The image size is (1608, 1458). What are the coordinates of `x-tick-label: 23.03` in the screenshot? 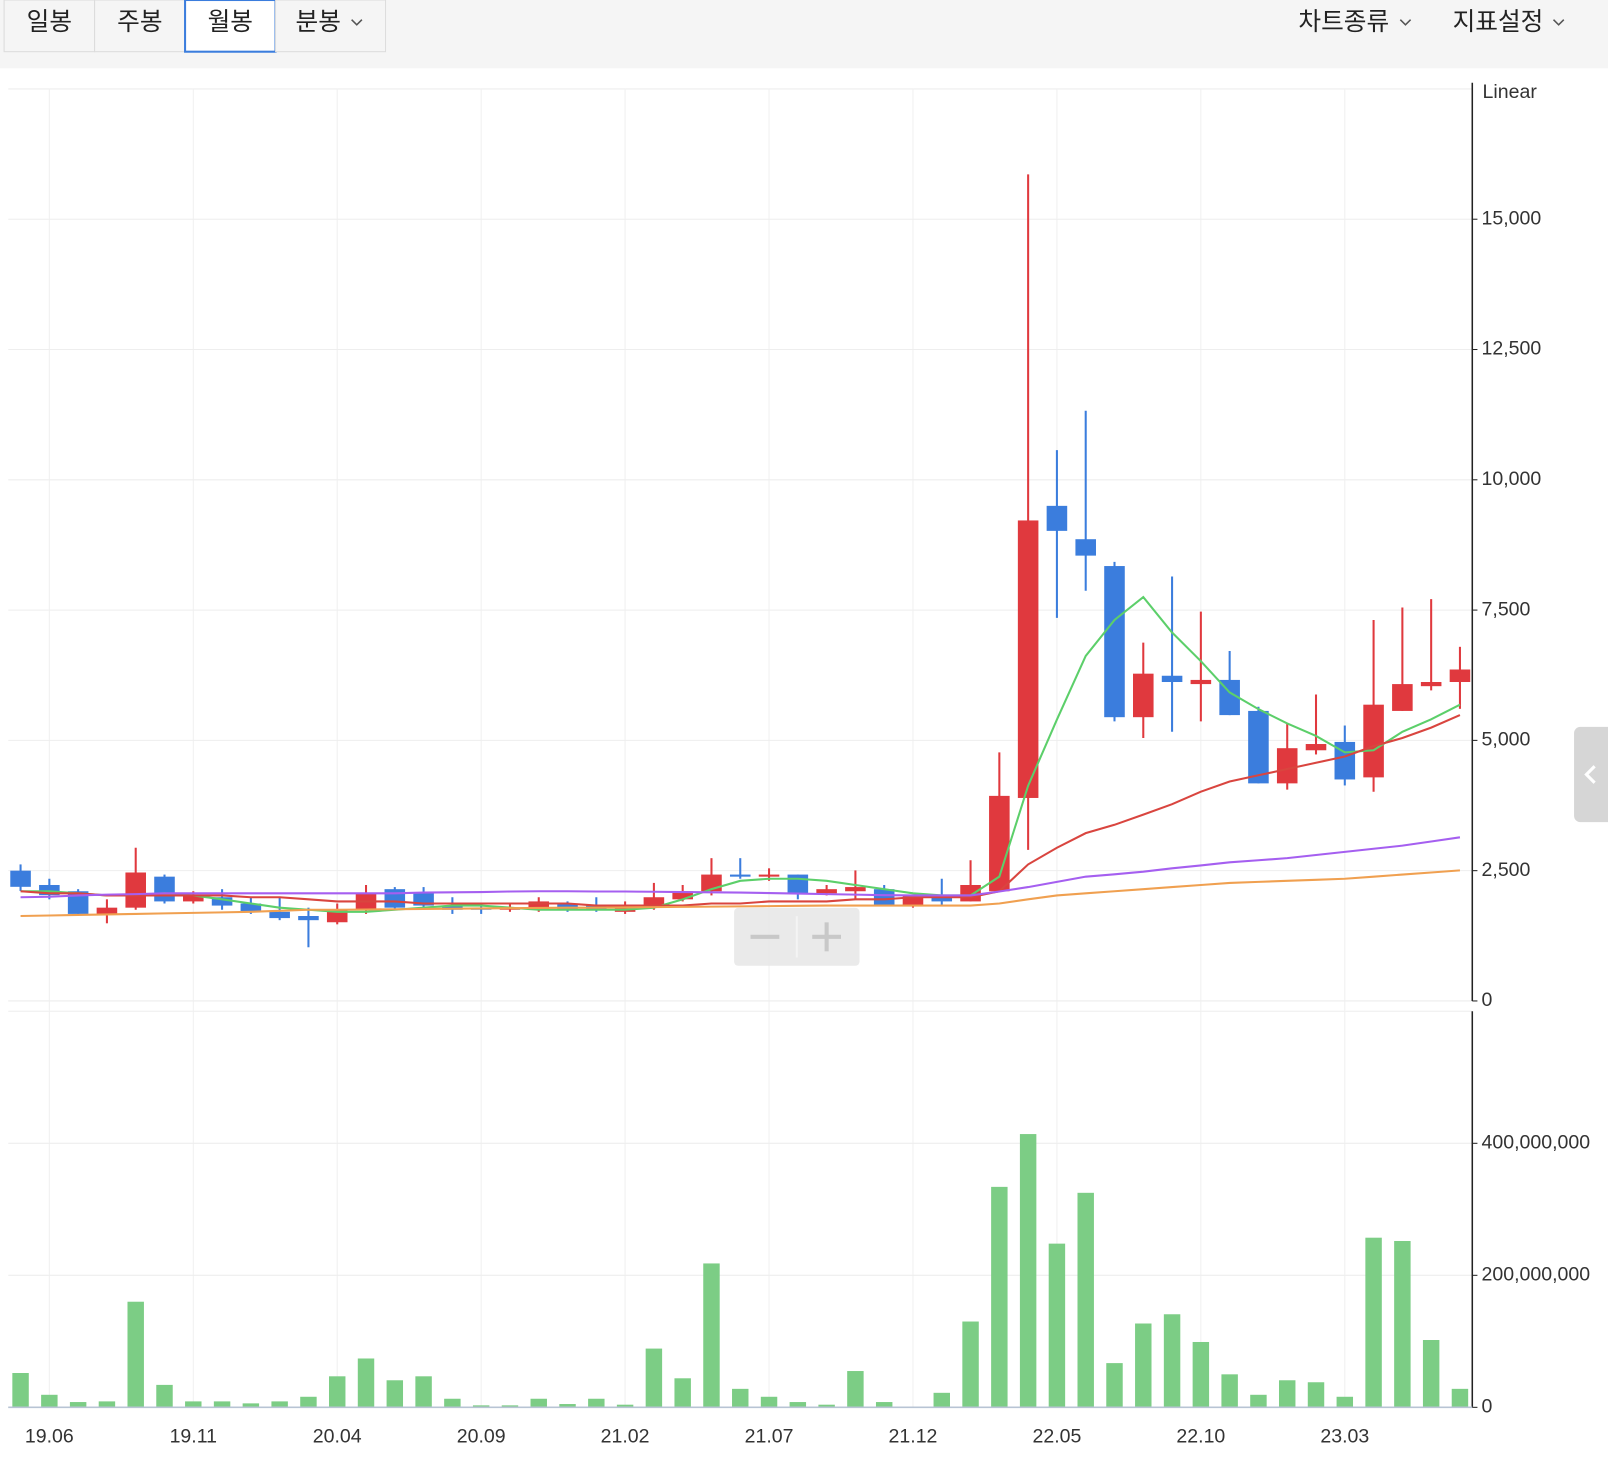 It's located at (1344, 1436).